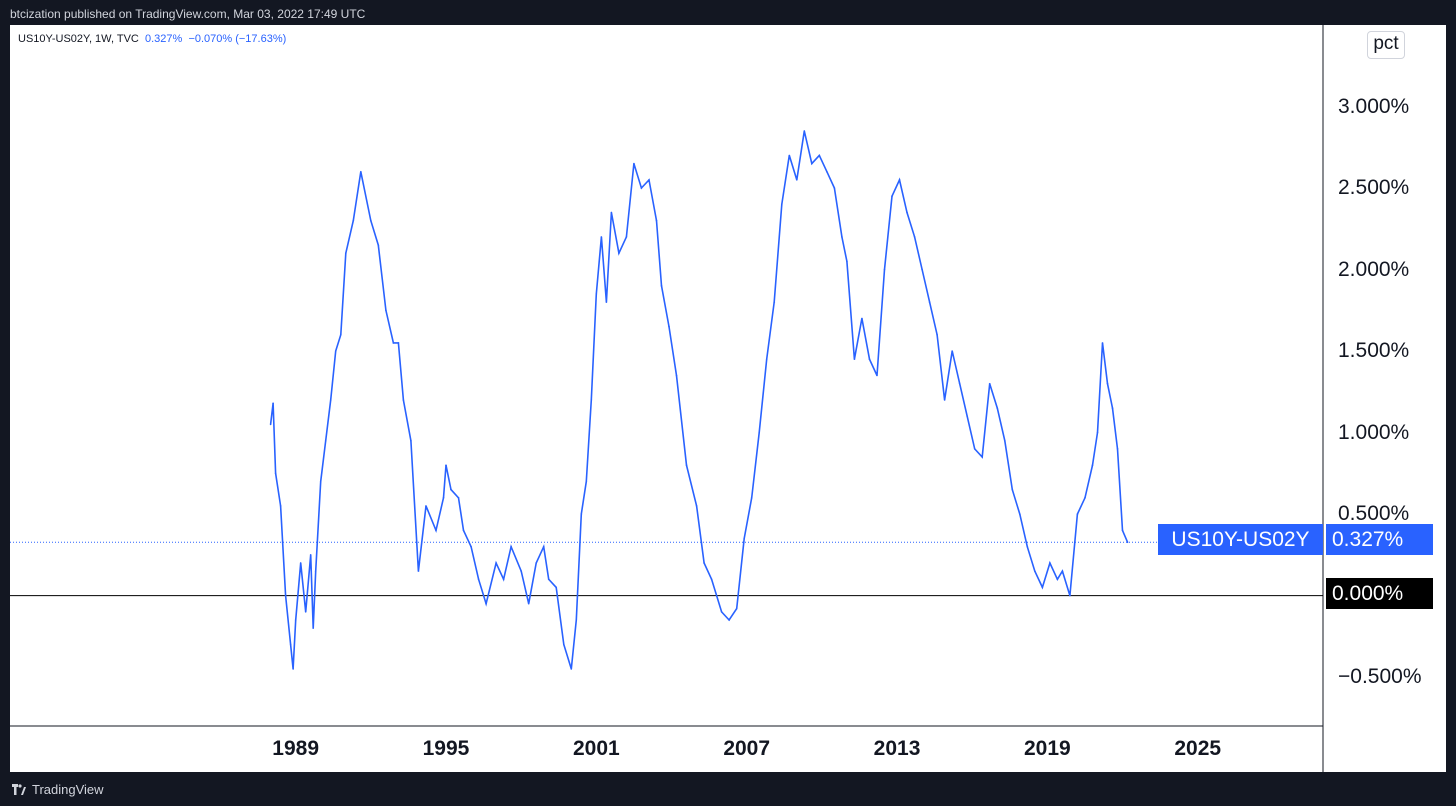 The width and height of the screenshot is (1456, 806). Describe the element at coordinates (1374, 188) in the screenshot. I see `y-tick-label: 2.500%` at that location.